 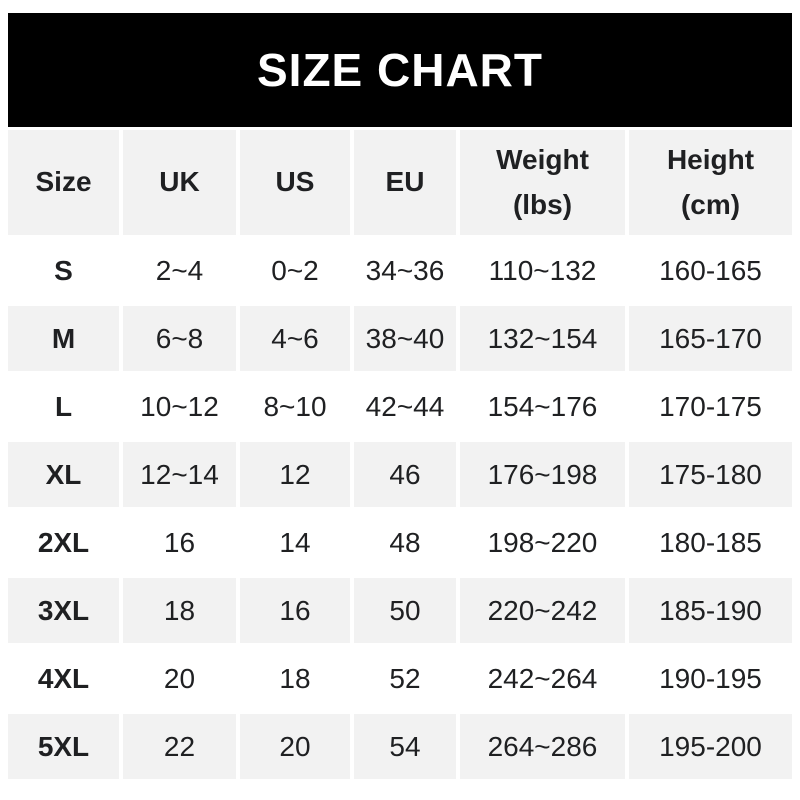 I want to click on table-row-xl: XL 12~14 12 46 176~198 175-180, so click(x=400, y=474).